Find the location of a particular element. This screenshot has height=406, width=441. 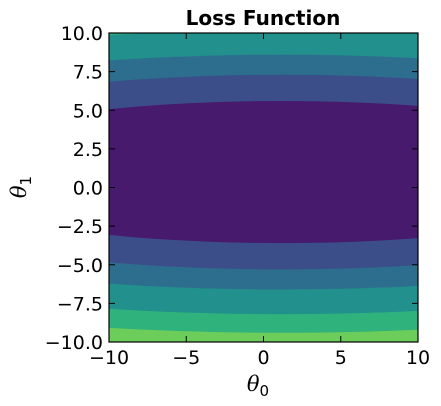

y-axis-label-subscript: 1 is located at coordinates (26, 181).